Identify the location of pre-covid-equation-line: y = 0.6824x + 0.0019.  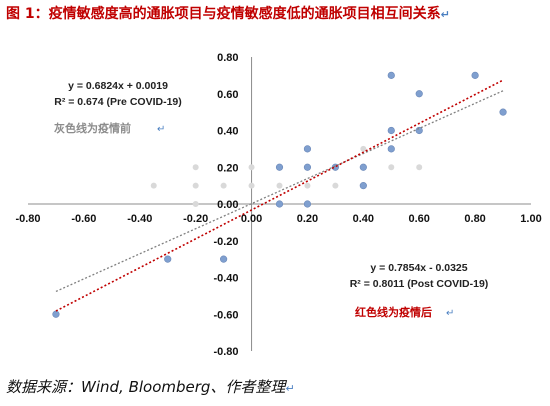
(118, 86).